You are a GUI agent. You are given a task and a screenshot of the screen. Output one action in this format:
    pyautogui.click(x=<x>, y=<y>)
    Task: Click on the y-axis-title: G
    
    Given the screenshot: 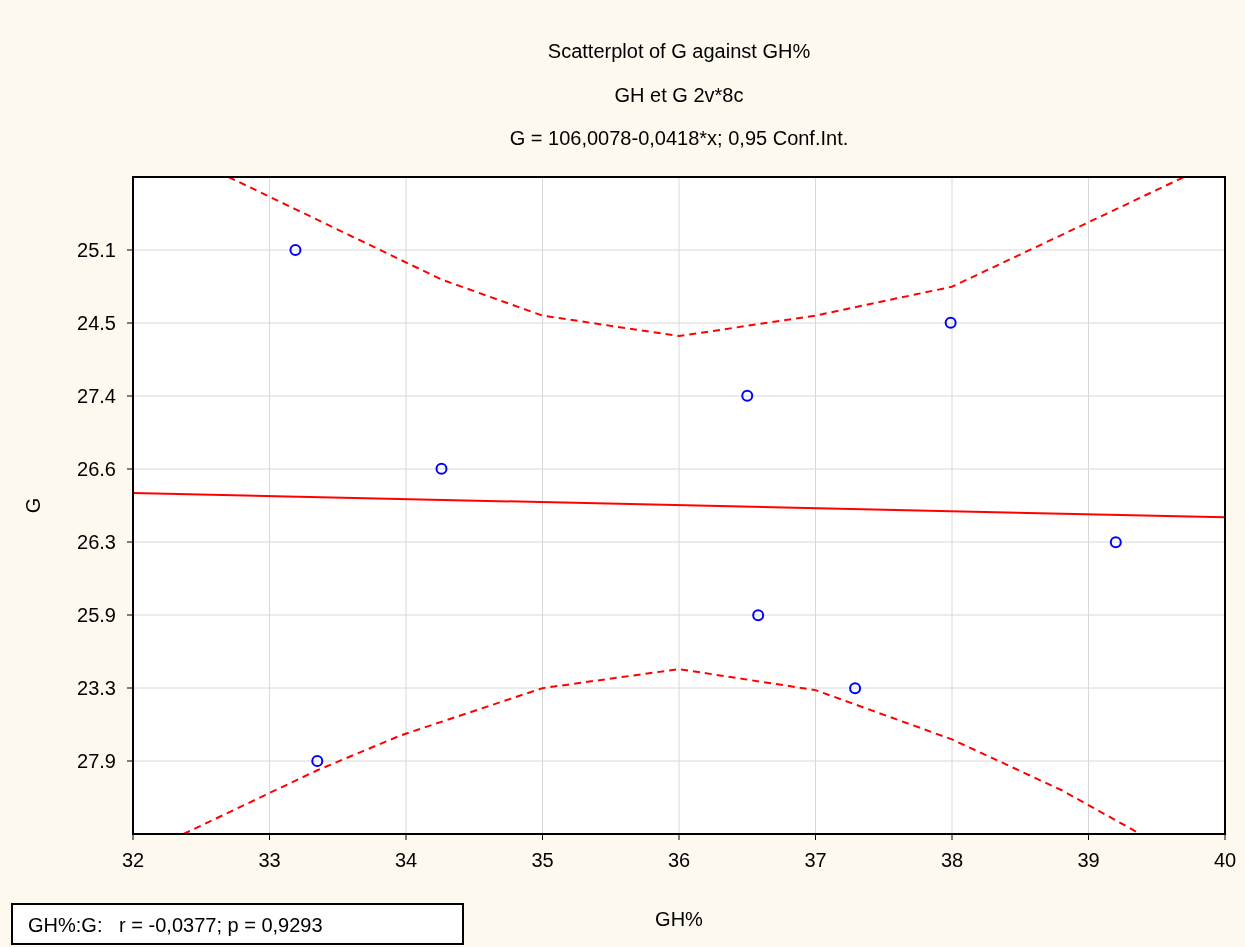 What is the action you would take?
    pyautogui.click(x=33, y=505)
    